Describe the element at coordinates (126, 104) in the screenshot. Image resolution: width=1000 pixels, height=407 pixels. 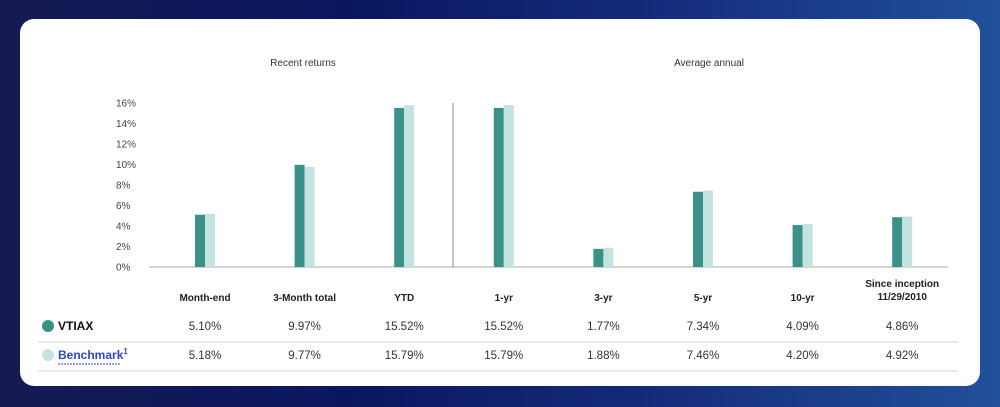
I see `y-tick-label: 16%` at that location.